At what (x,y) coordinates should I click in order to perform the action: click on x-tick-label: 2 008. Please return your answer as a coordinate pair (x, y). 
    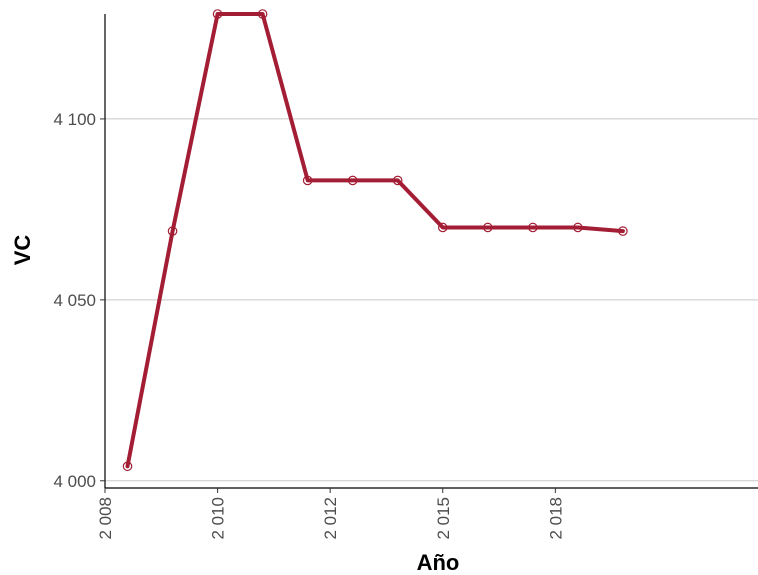
    Looking at the image, I should click on (105, 518).